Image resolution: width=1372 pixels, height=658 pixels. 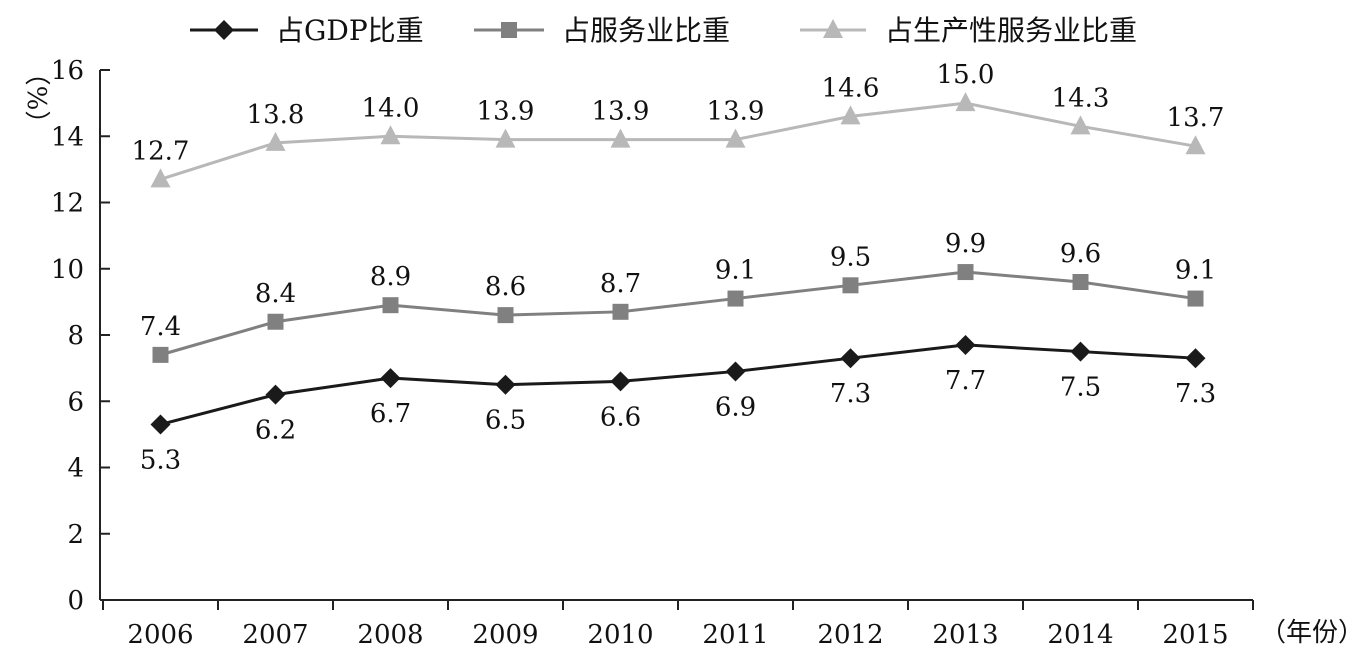 I want to click on data-label: 14.3, so click(x=1081, y=98).